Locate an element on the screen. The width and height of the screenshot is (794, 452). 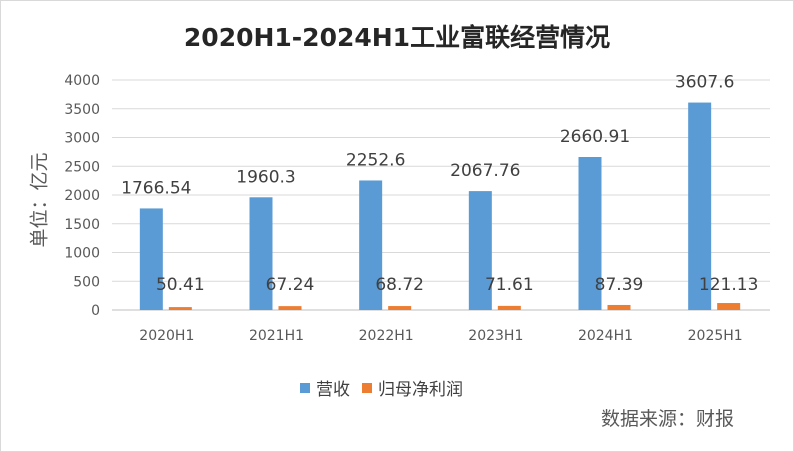
y-tick-label: 2000 is located at coordinates (82, 196).